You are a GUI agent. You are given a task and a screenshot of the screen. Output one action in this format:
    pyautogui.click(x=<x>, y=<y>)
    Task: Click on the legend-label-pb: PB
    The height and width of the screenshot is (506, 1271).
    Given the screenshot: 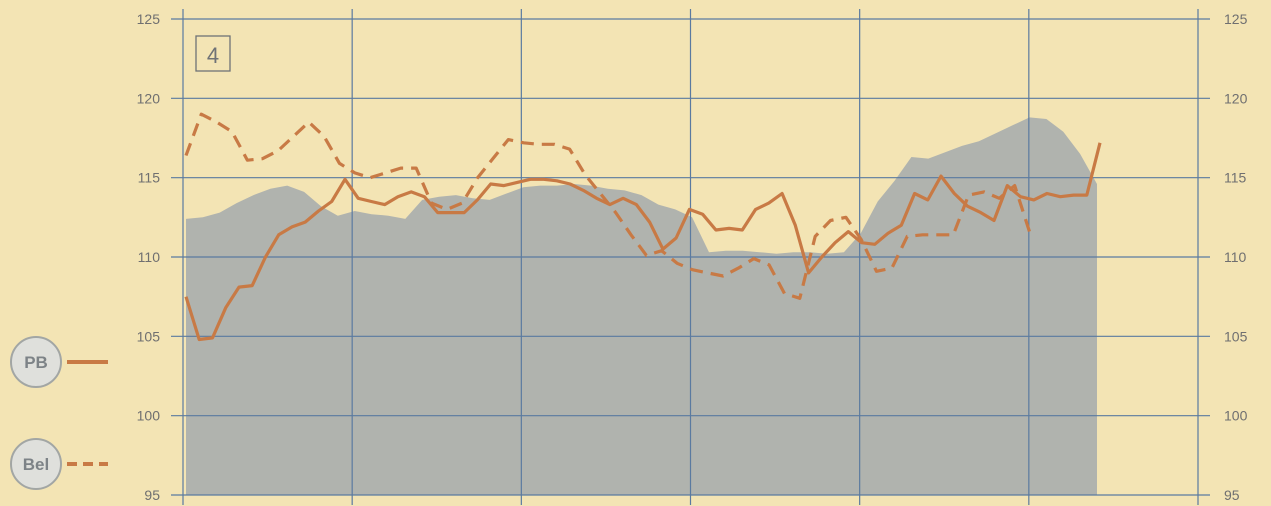 What is the action you would take?
    pyautogui.click(x=36, y=362)
    